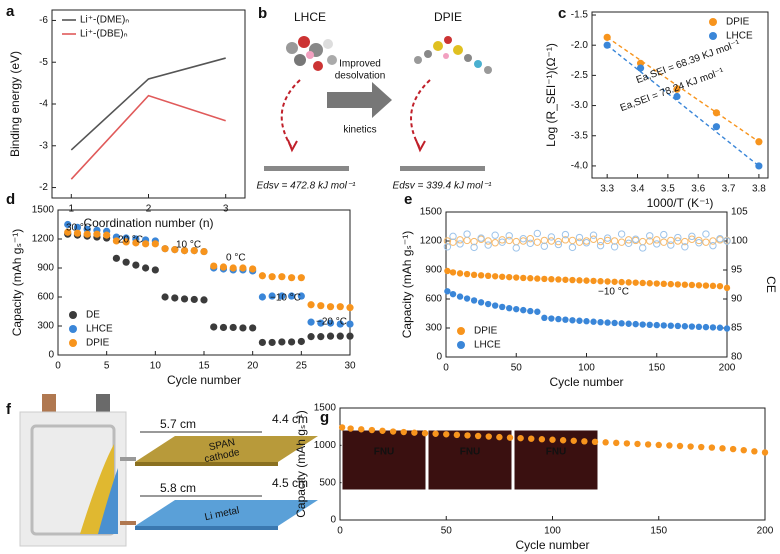  I want to click on annotation: 30 °C, so click(78, 228).